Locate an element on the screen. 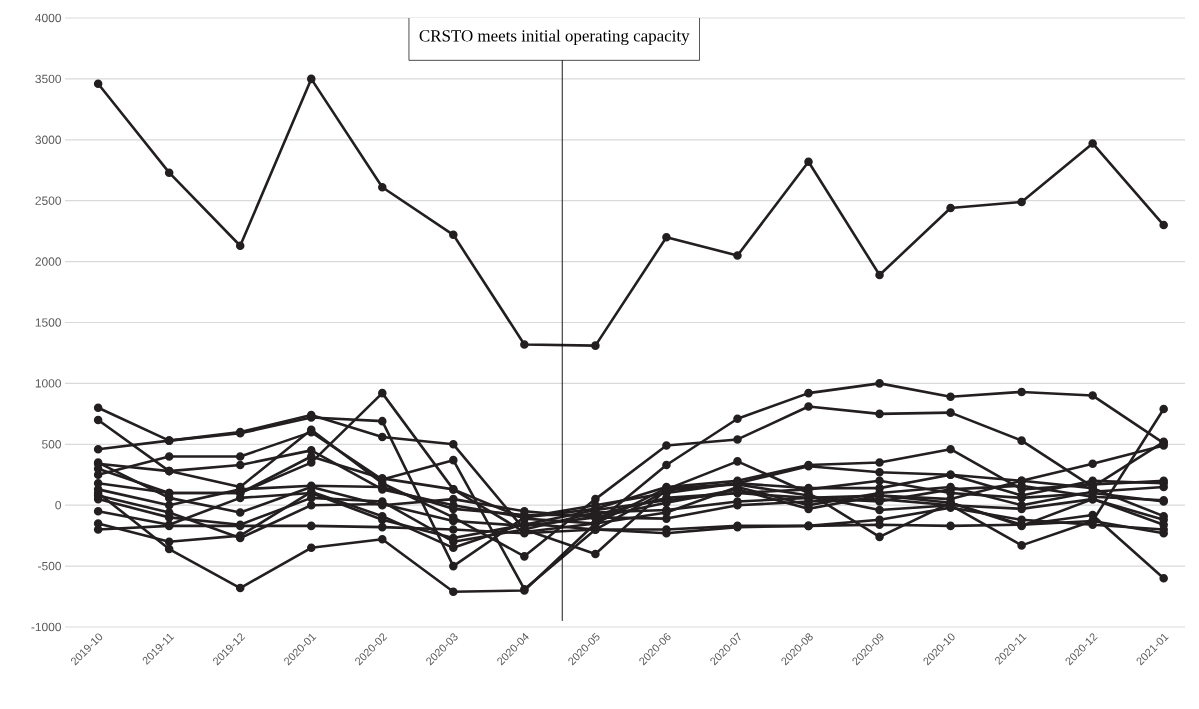 The height and width of the screenshot is (709, 1199). y-tick-label: 2500 is located at coordinates (48, 200).